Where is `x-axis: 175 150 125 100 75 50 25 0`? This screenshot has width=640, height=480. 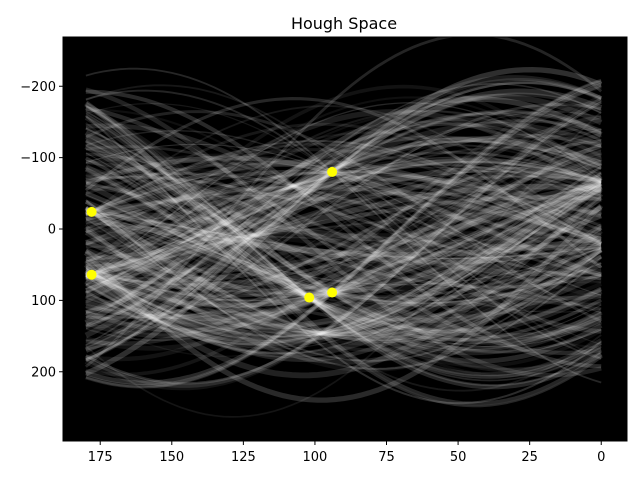 x-axis: 175 150 125 100 75 50 25 0 is located at coordinates (346, 453).